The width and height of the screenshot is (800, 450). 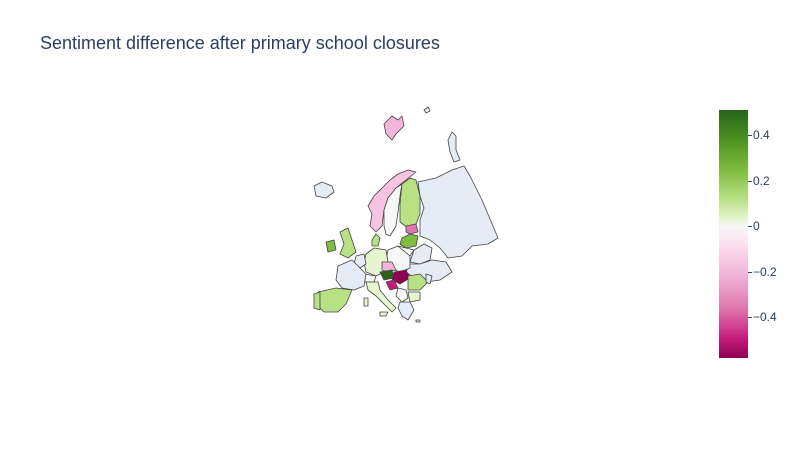 I want to click on country-svalbard, so click(x=427, y=110).